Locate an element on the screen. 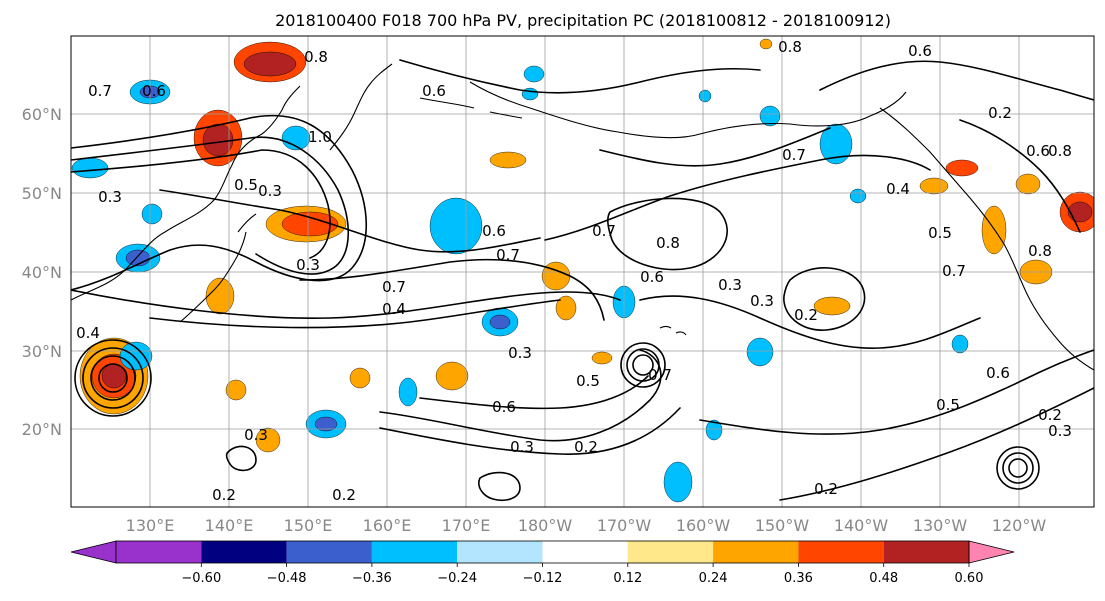 The image size is (1105, 601). colorbar-tick-label: 0.60 is located at coordinates (969, 578).